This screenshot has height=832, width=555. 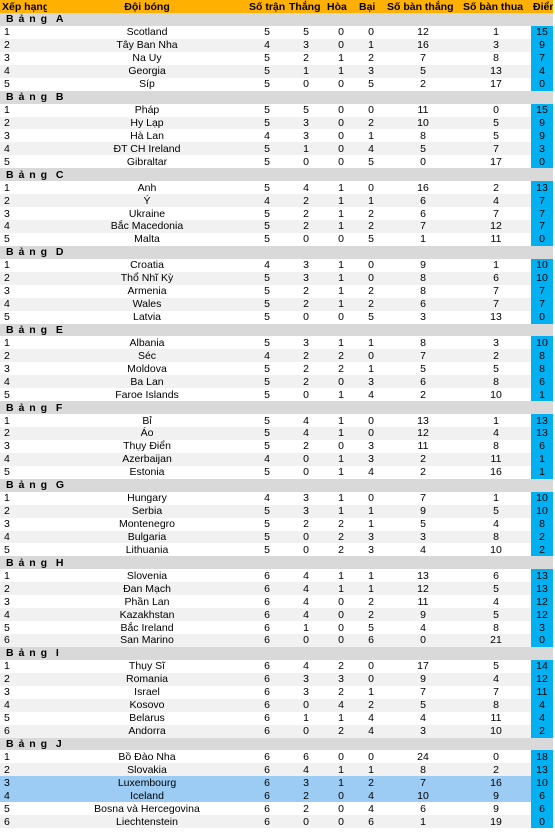 I want to click on table-row: 5 Bắc Ireland 6 1 0 5 4 8 3, so click(x=276, y=627).